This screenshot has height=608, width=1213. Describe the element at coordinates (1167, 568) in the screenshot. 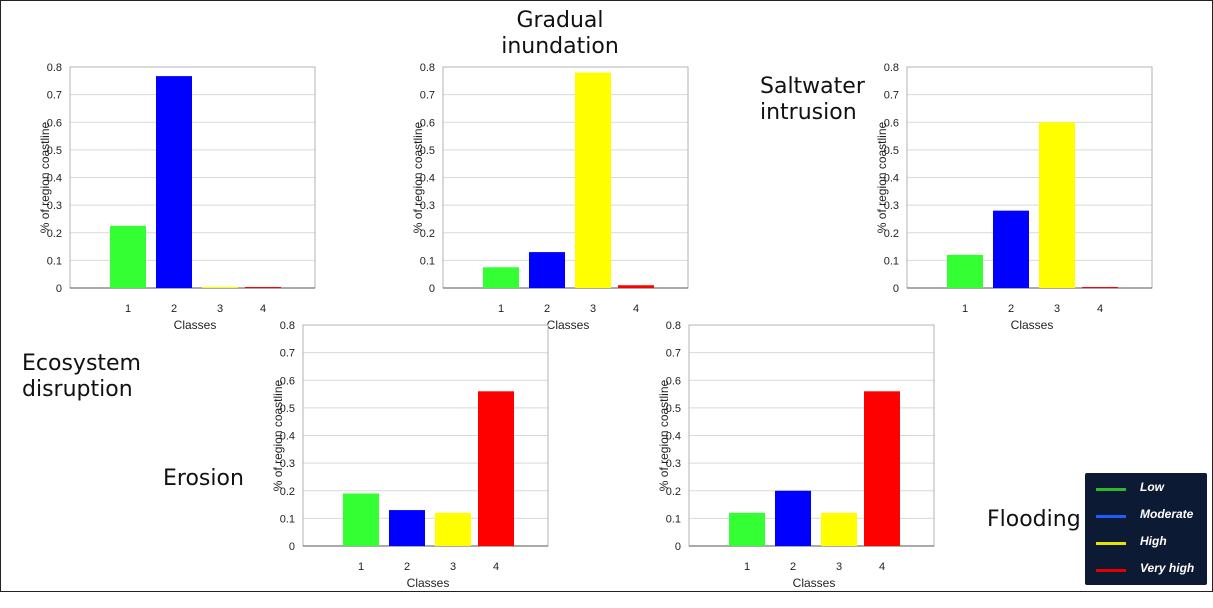

I see `legend-label-very-high: Very high` at that location.